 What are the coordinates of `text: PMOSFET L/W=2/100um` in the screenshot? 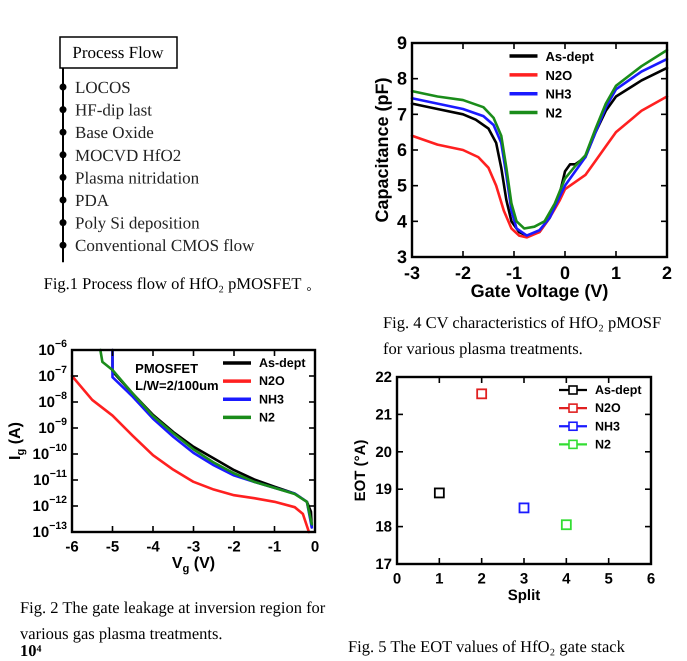 It's located at (177, 376).